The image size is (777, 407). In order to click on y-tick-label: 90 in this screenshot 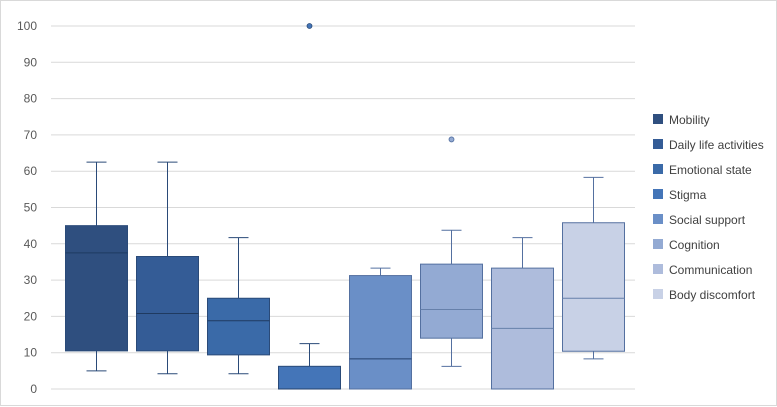, I will do `click(31, 62)`.